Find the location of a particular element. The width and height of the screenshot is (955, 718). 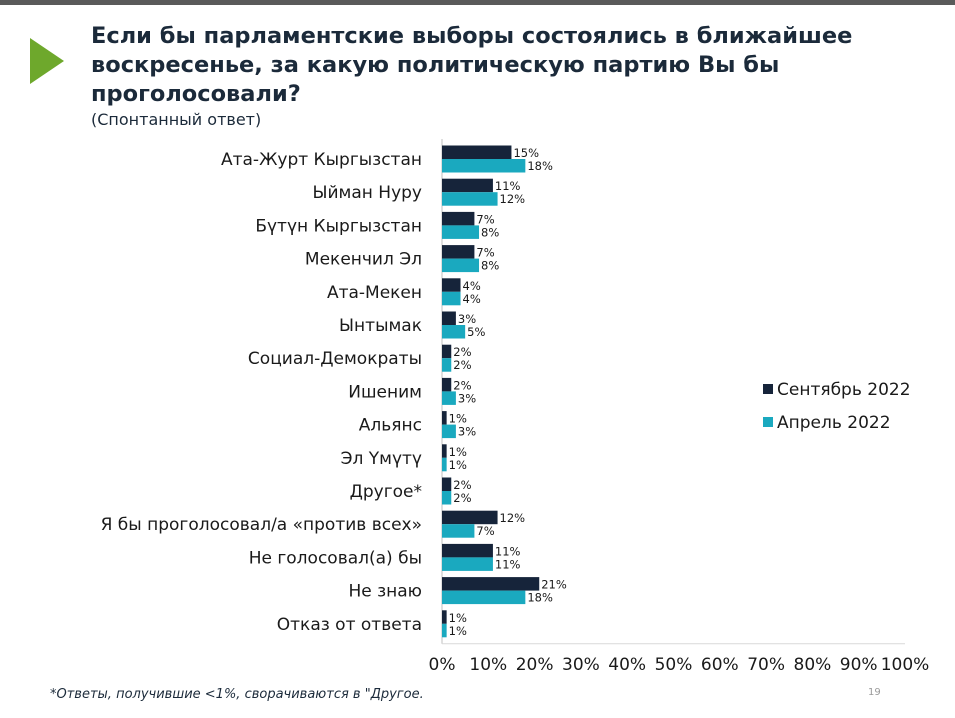

x-tick-label: 90% is located at coordinates (859, 665).